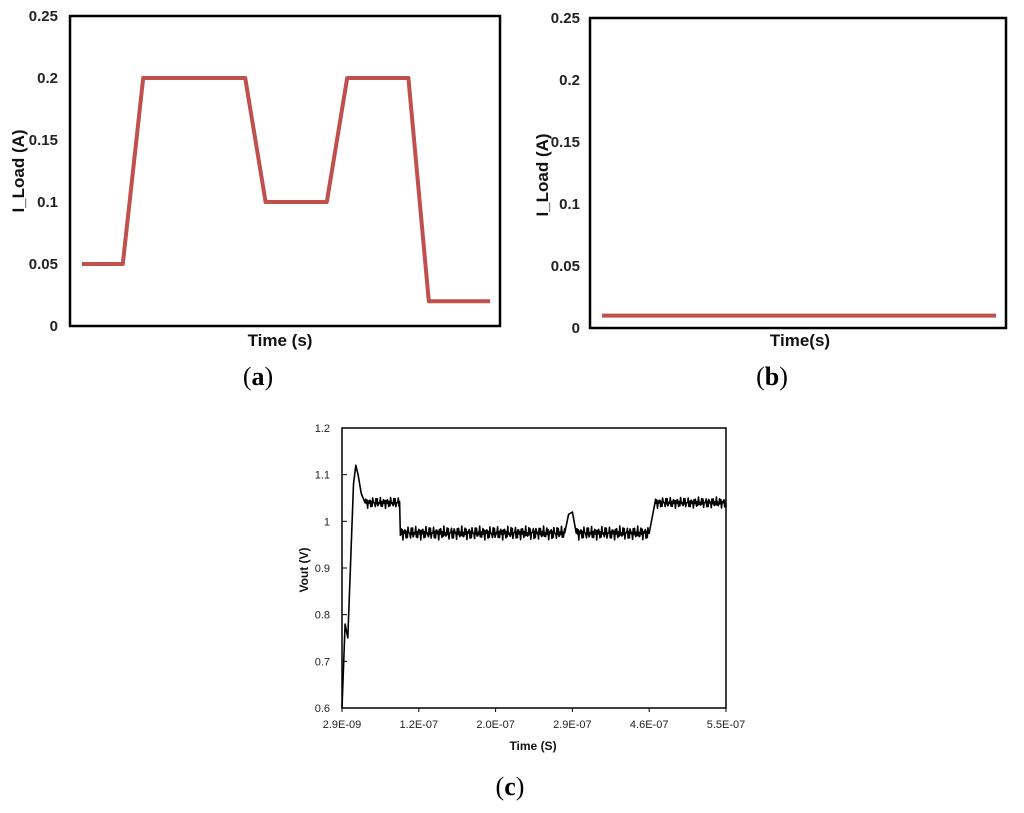 This screenshot has width=1024, height=813. What do you see at coordinates (322, 616) in the screenshot?
I see `y-tick-label: 0.8` at bounding box center [322, 616].